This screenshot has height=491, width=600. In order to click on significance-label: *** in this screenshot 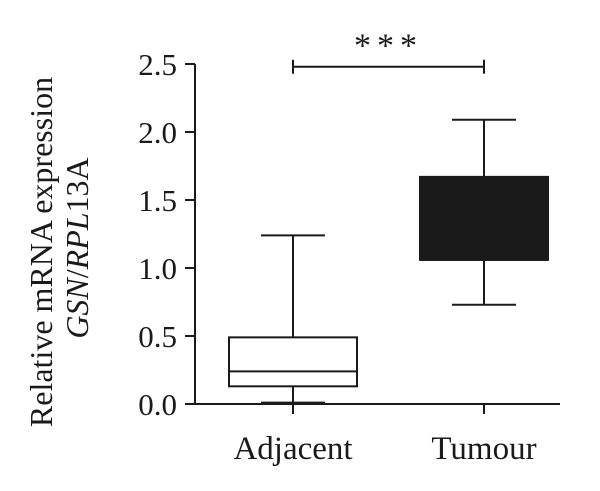, I will do `click(388, 46)`.